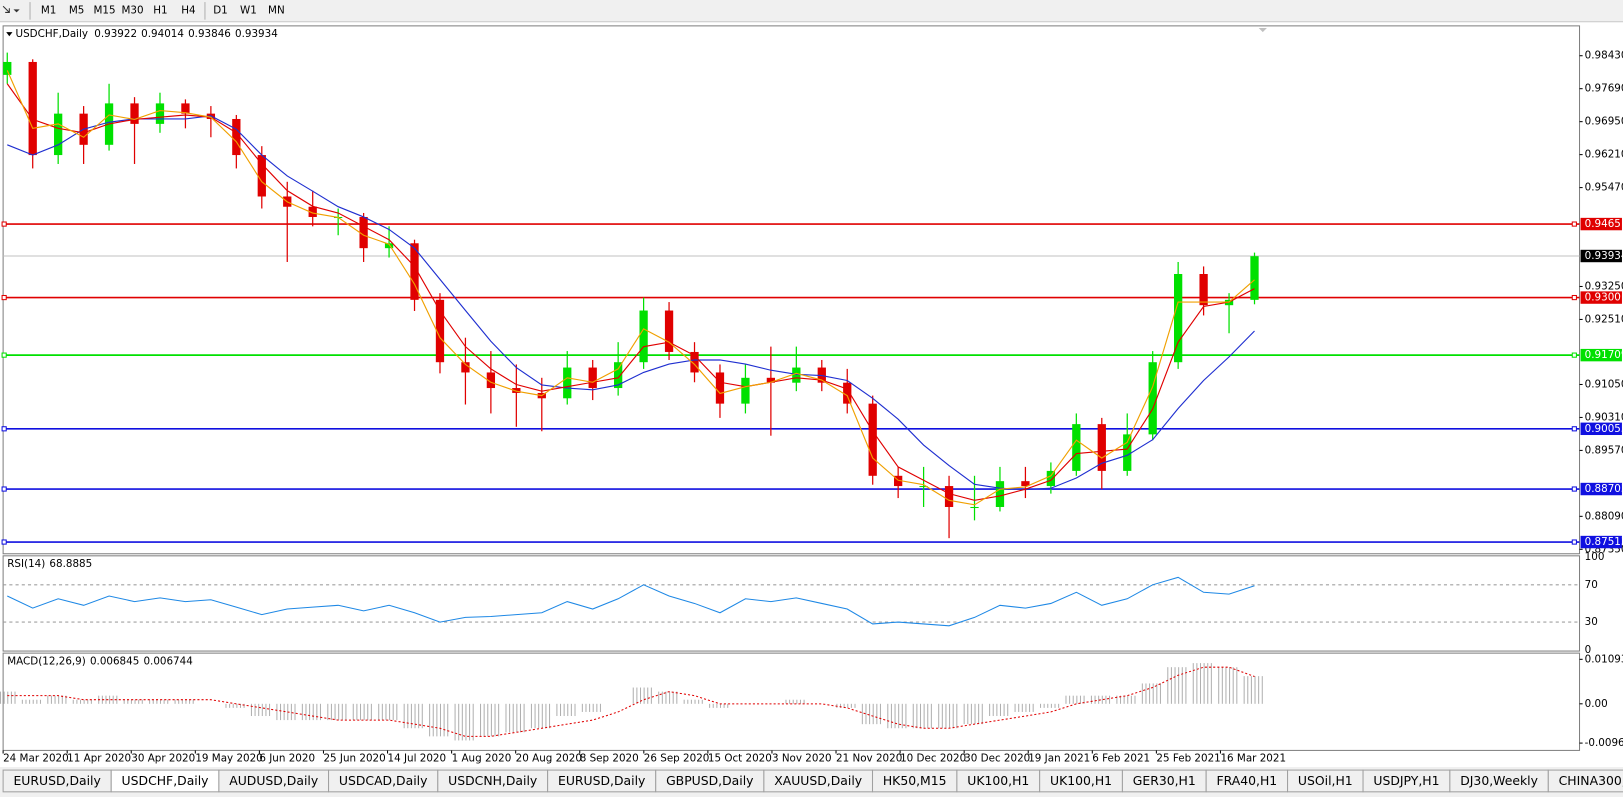 This screenshot has height=797, width=1623. Describe the element at coordinates (160, 10) in the screenshot. I see `timeframe-button: H1` at that location.